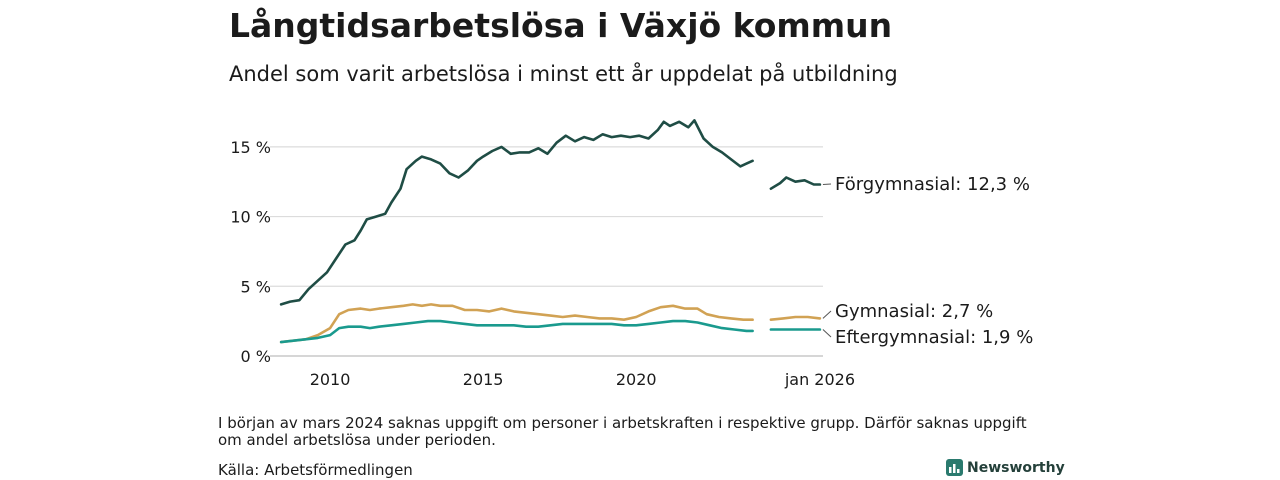  I want to click on x-tick-label: 2015, so click(483, 379).